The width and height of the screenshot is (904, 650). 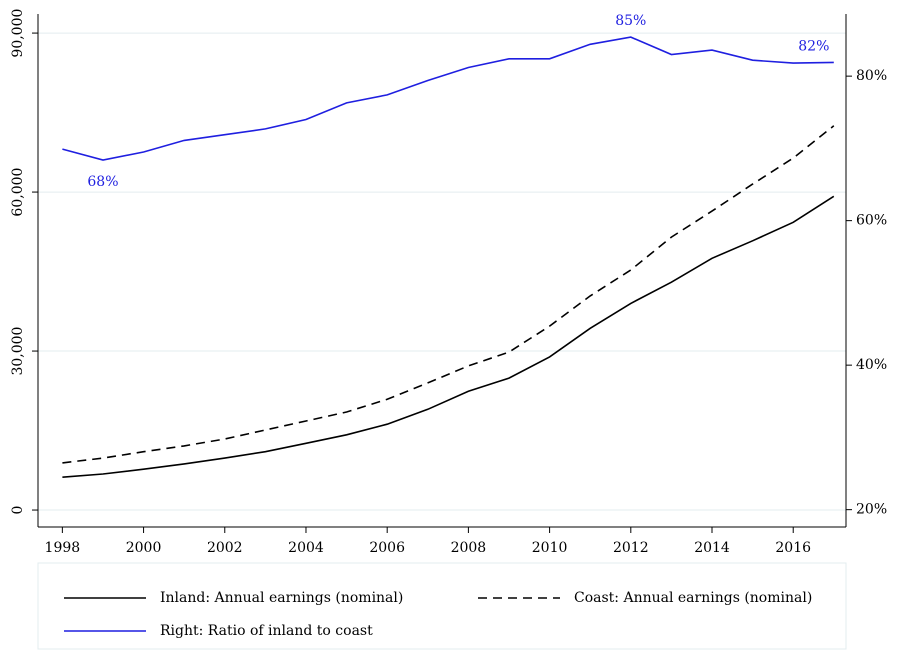 What do you see at coordinates (793, 548) in the screenshot?
I see `x-tick-label: 2016` at bounding box center [793, 548].